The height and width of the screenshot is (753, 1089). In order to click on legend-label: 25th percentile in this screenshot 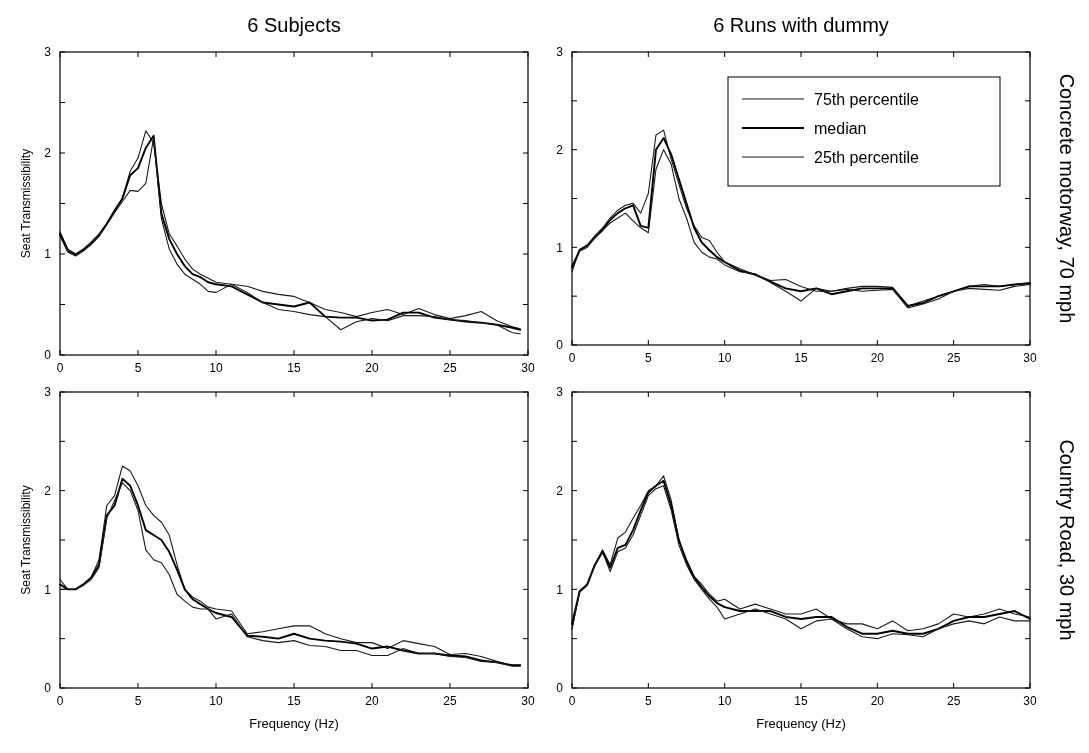, I will do `click(867, 157)`.